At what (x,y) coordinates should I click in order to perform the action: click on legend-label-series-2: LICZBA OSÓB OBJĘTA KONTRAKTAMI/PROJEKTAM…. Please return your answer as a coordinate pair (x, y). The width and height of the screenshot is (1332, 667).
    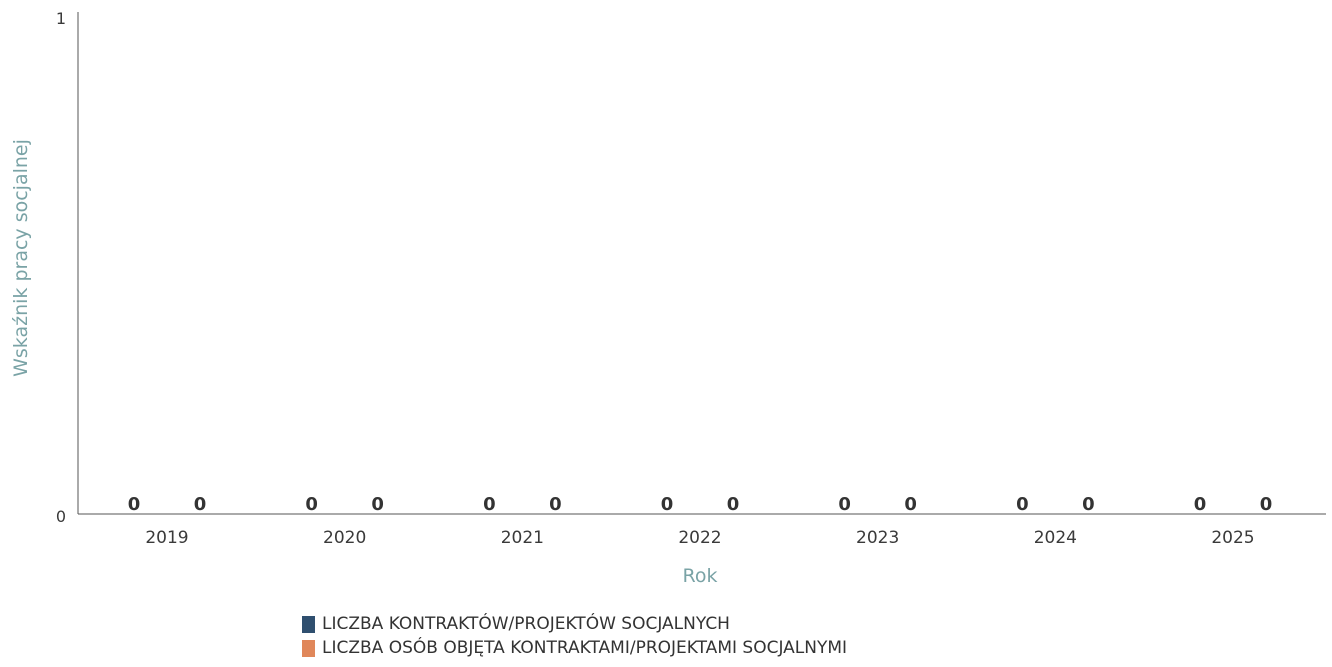
    Looking at the image, I should click on (585, 648).